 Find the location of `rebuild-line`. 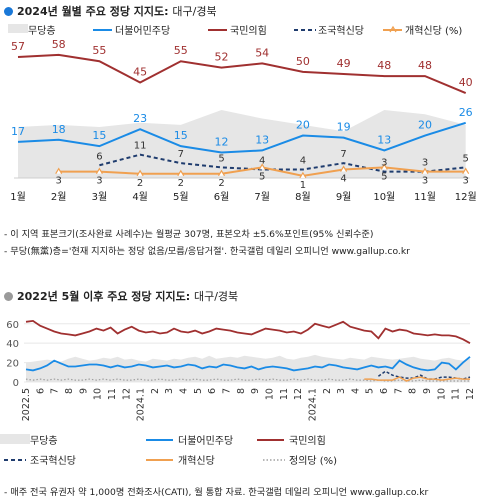

rebuild-line is located at coordinates (282, 163).